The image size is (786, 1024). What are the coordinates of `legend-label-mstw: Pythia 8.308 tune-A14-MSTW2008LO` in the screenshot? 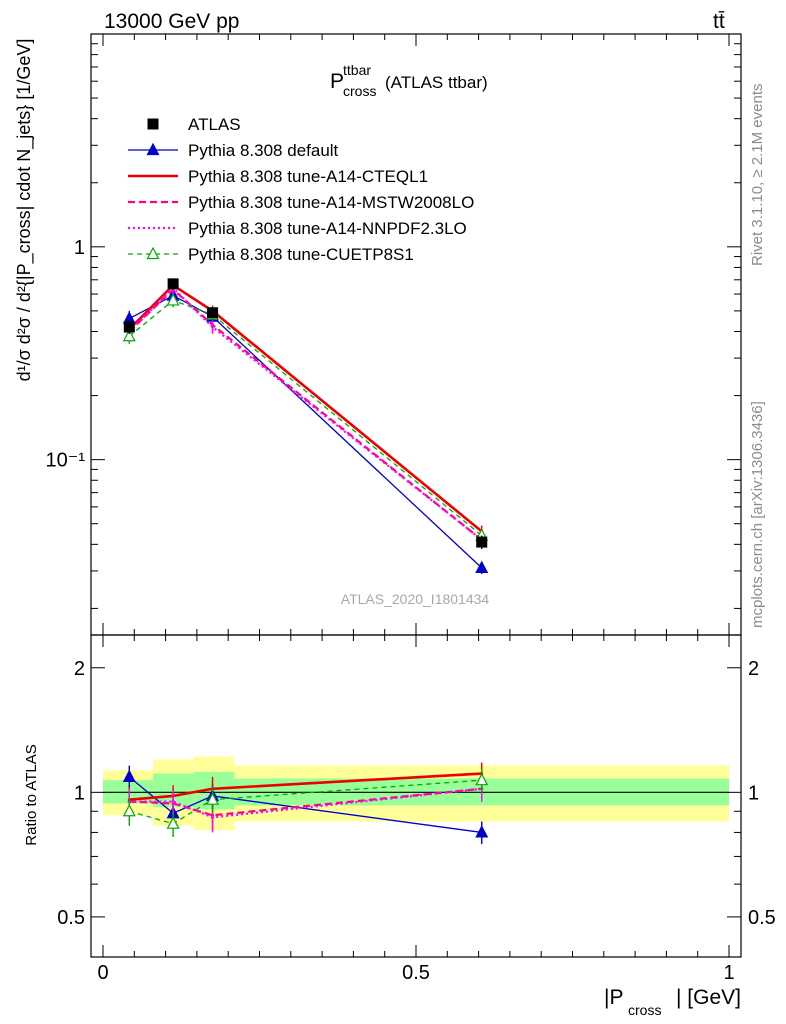 It's located at (331, 202).